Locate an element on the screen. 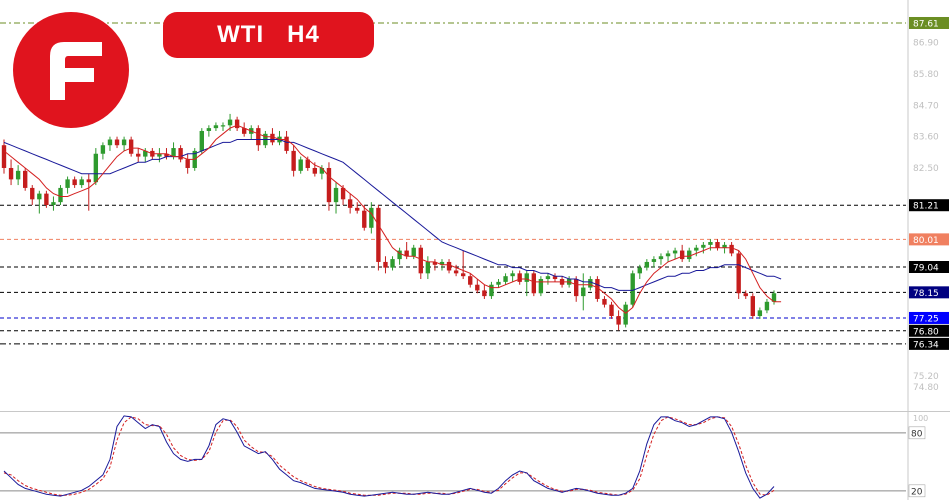 This screenshot has height=500, width=950. instrument-symbol: WTI is located at coordinates (241, 34).